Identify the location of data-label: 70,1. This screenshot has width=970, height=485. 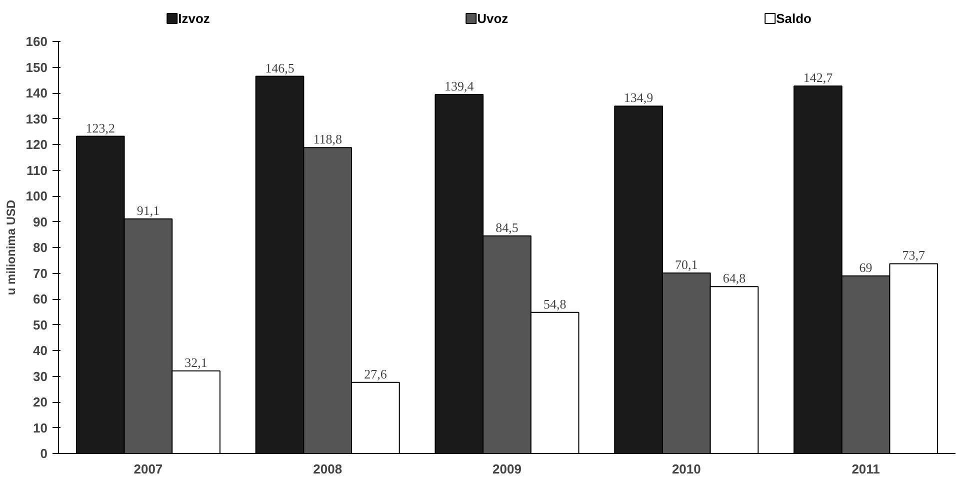
(686, 264).